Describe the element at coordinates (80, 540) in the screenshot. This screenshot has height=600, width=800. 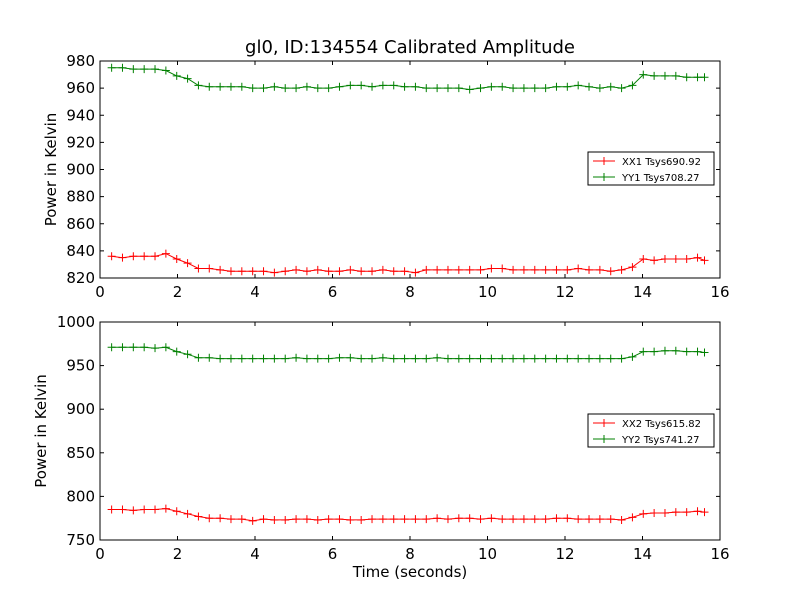
I see `y-tick-label: 750` at that location.